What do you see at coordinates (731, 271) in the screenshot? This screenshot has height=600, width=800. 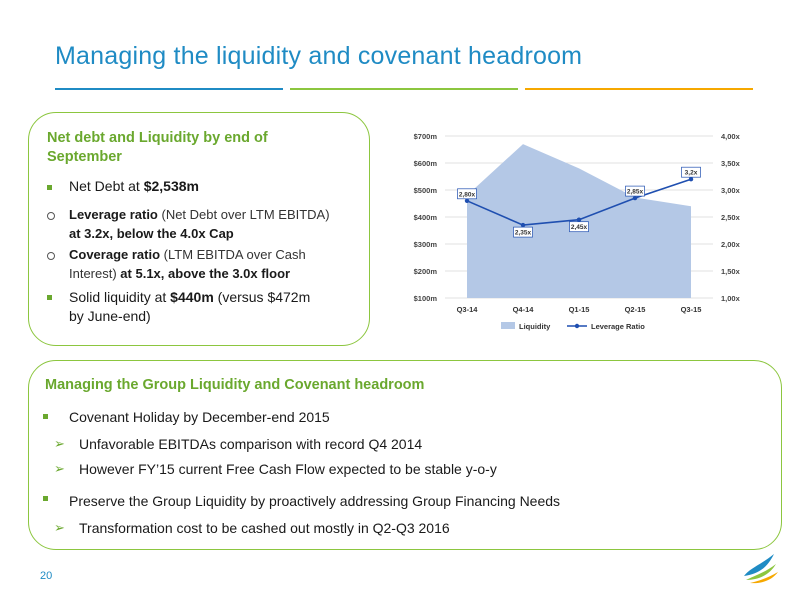 I see `y-right-tick-label: 1,50x` at bounding box center [731, 271].